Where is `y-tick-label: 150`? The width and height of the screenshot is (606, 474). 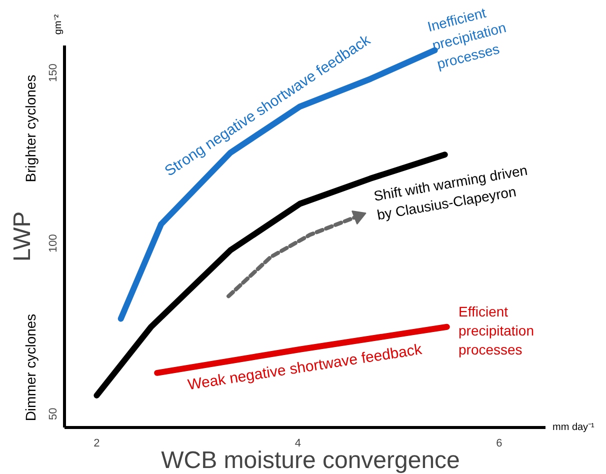 y-tick-label: 150 is located at coordinates (54, 73).